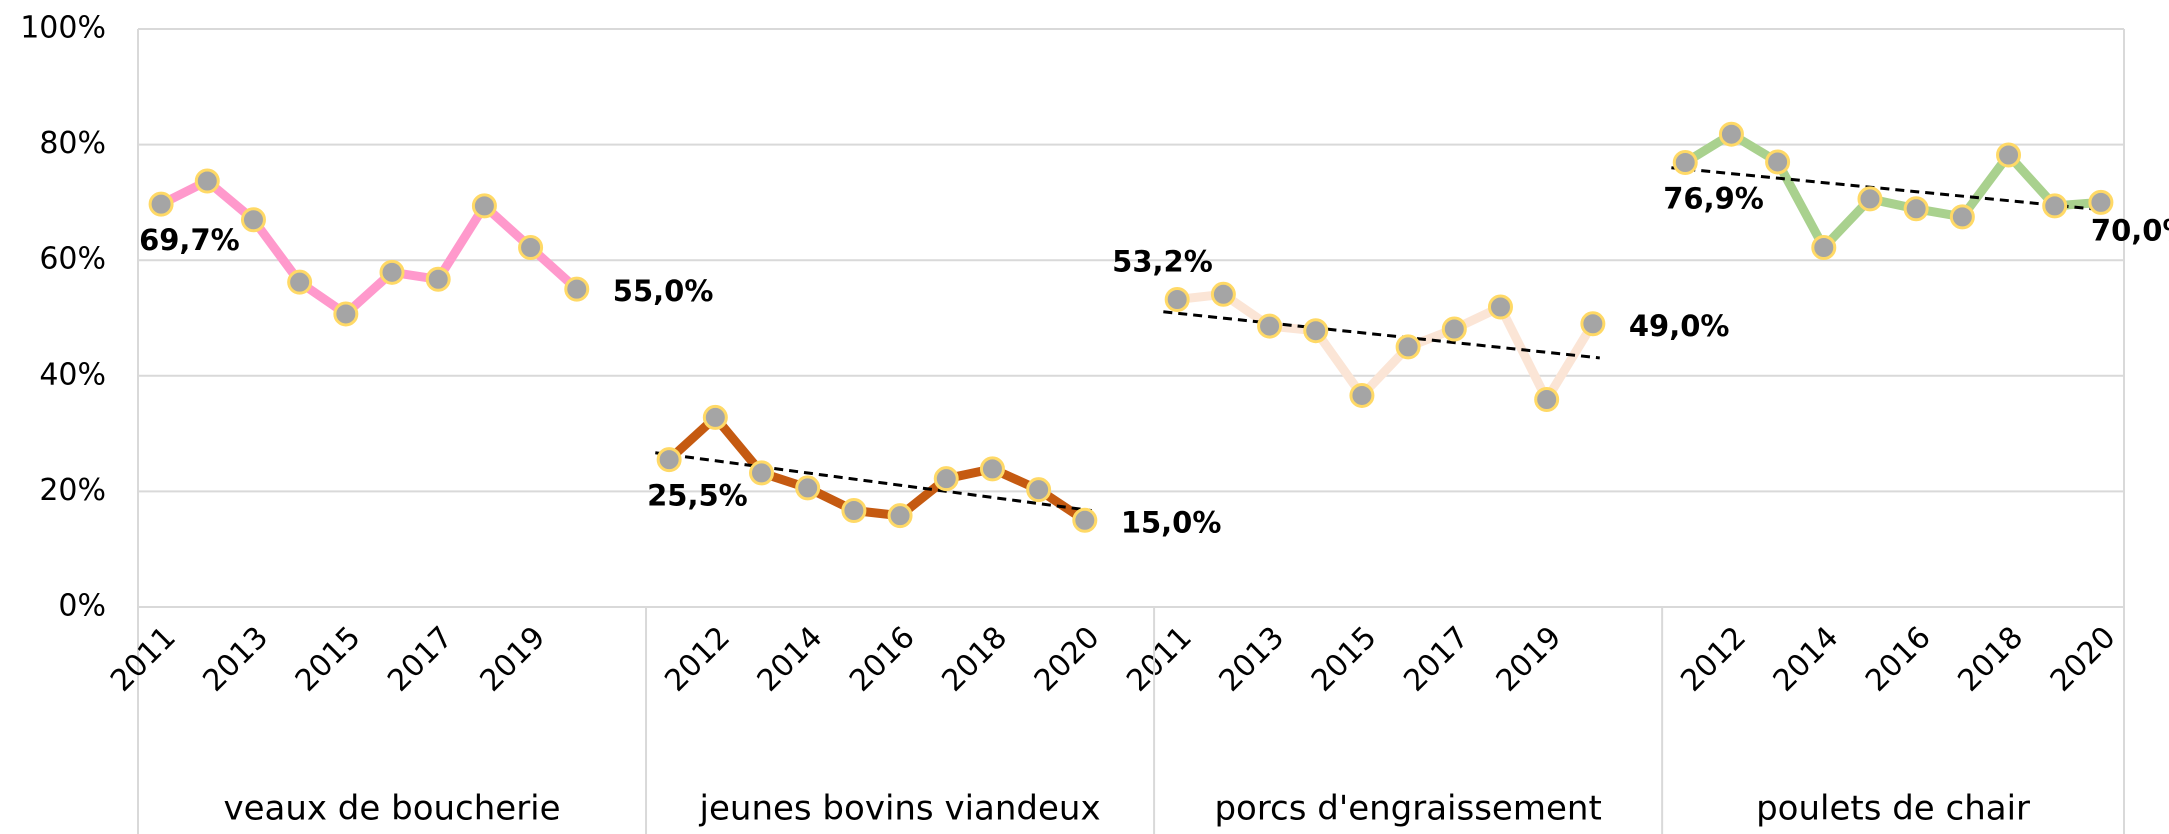 This screenshot has width=2169, height=834. Describe the element at coordinates (1162, 262) in the screenshot. I see `data-label: 53,2%` at that location.